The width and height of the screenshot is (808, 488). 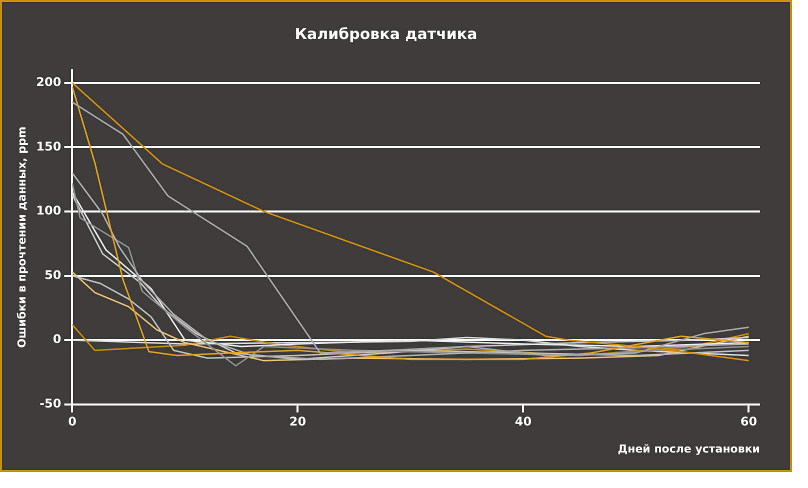 I want to click on x-tick-label: 60, so click(x=749, y=421).